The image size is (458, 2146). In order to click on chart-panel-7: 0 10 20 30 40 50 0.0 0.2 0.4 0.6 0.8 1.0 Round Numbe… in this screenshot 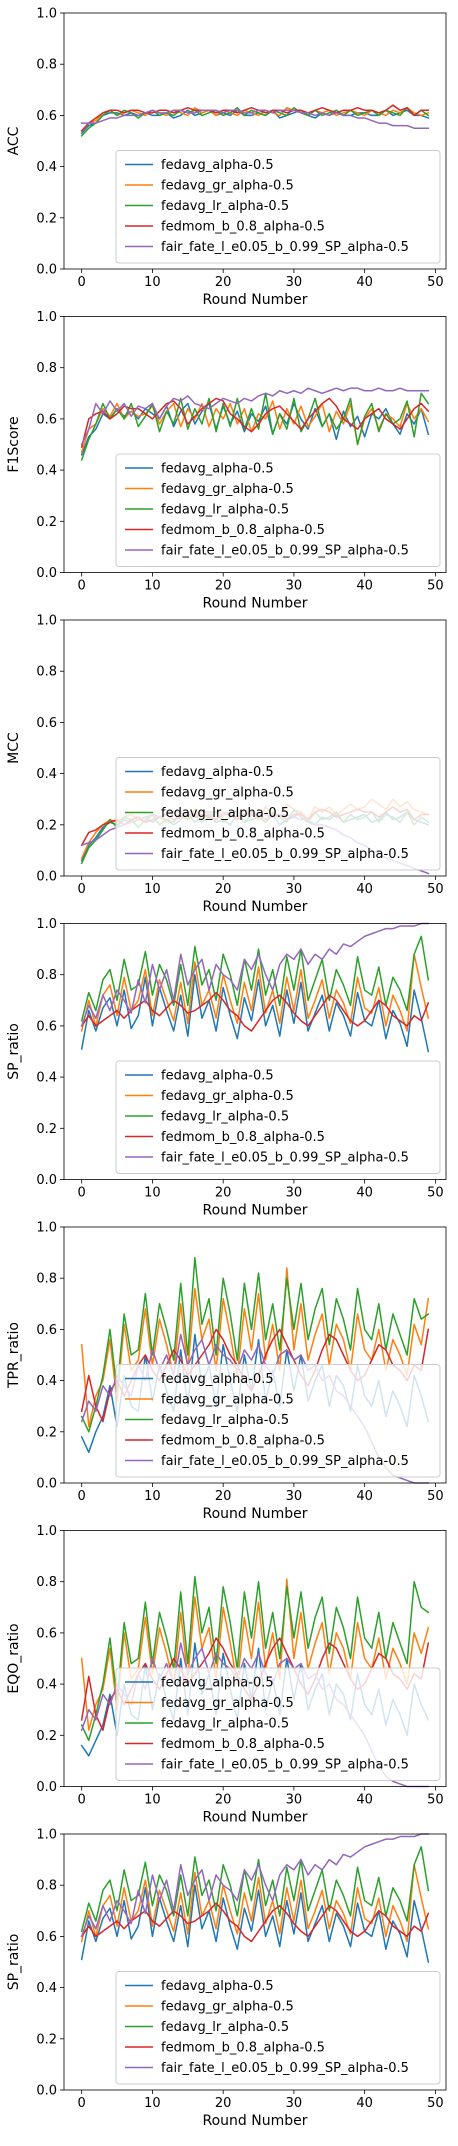, I will do `click(226, 1978)`.